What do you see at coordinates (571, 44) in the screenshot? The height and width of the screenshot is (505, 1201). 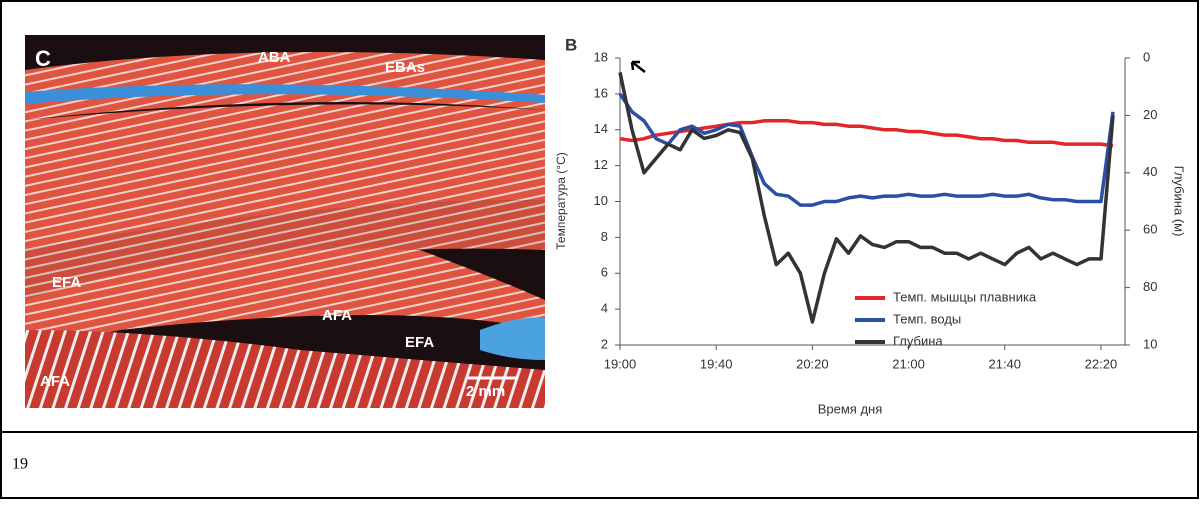 I see `panel-letter: B` at bounding box center [571, 44].